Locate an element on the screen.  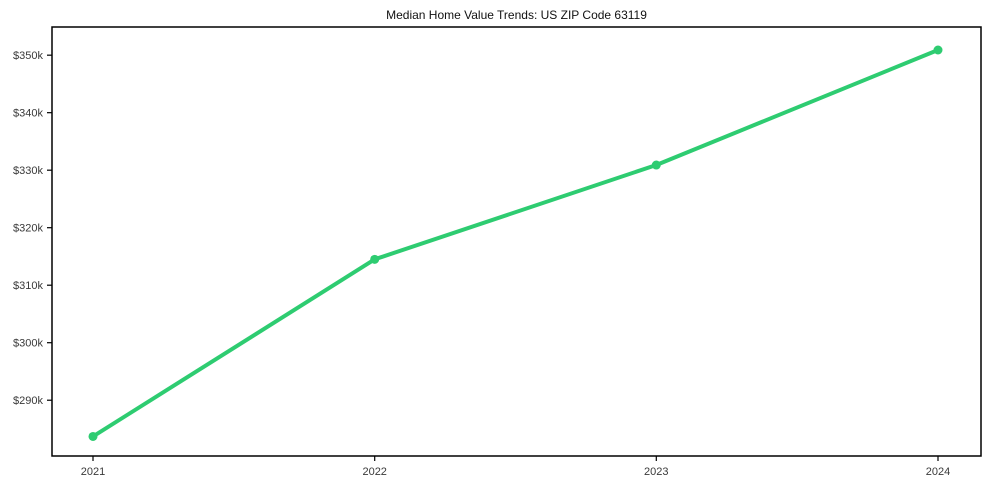
x-axis-tick-label: 2023 is located at coordinates (656, 472).